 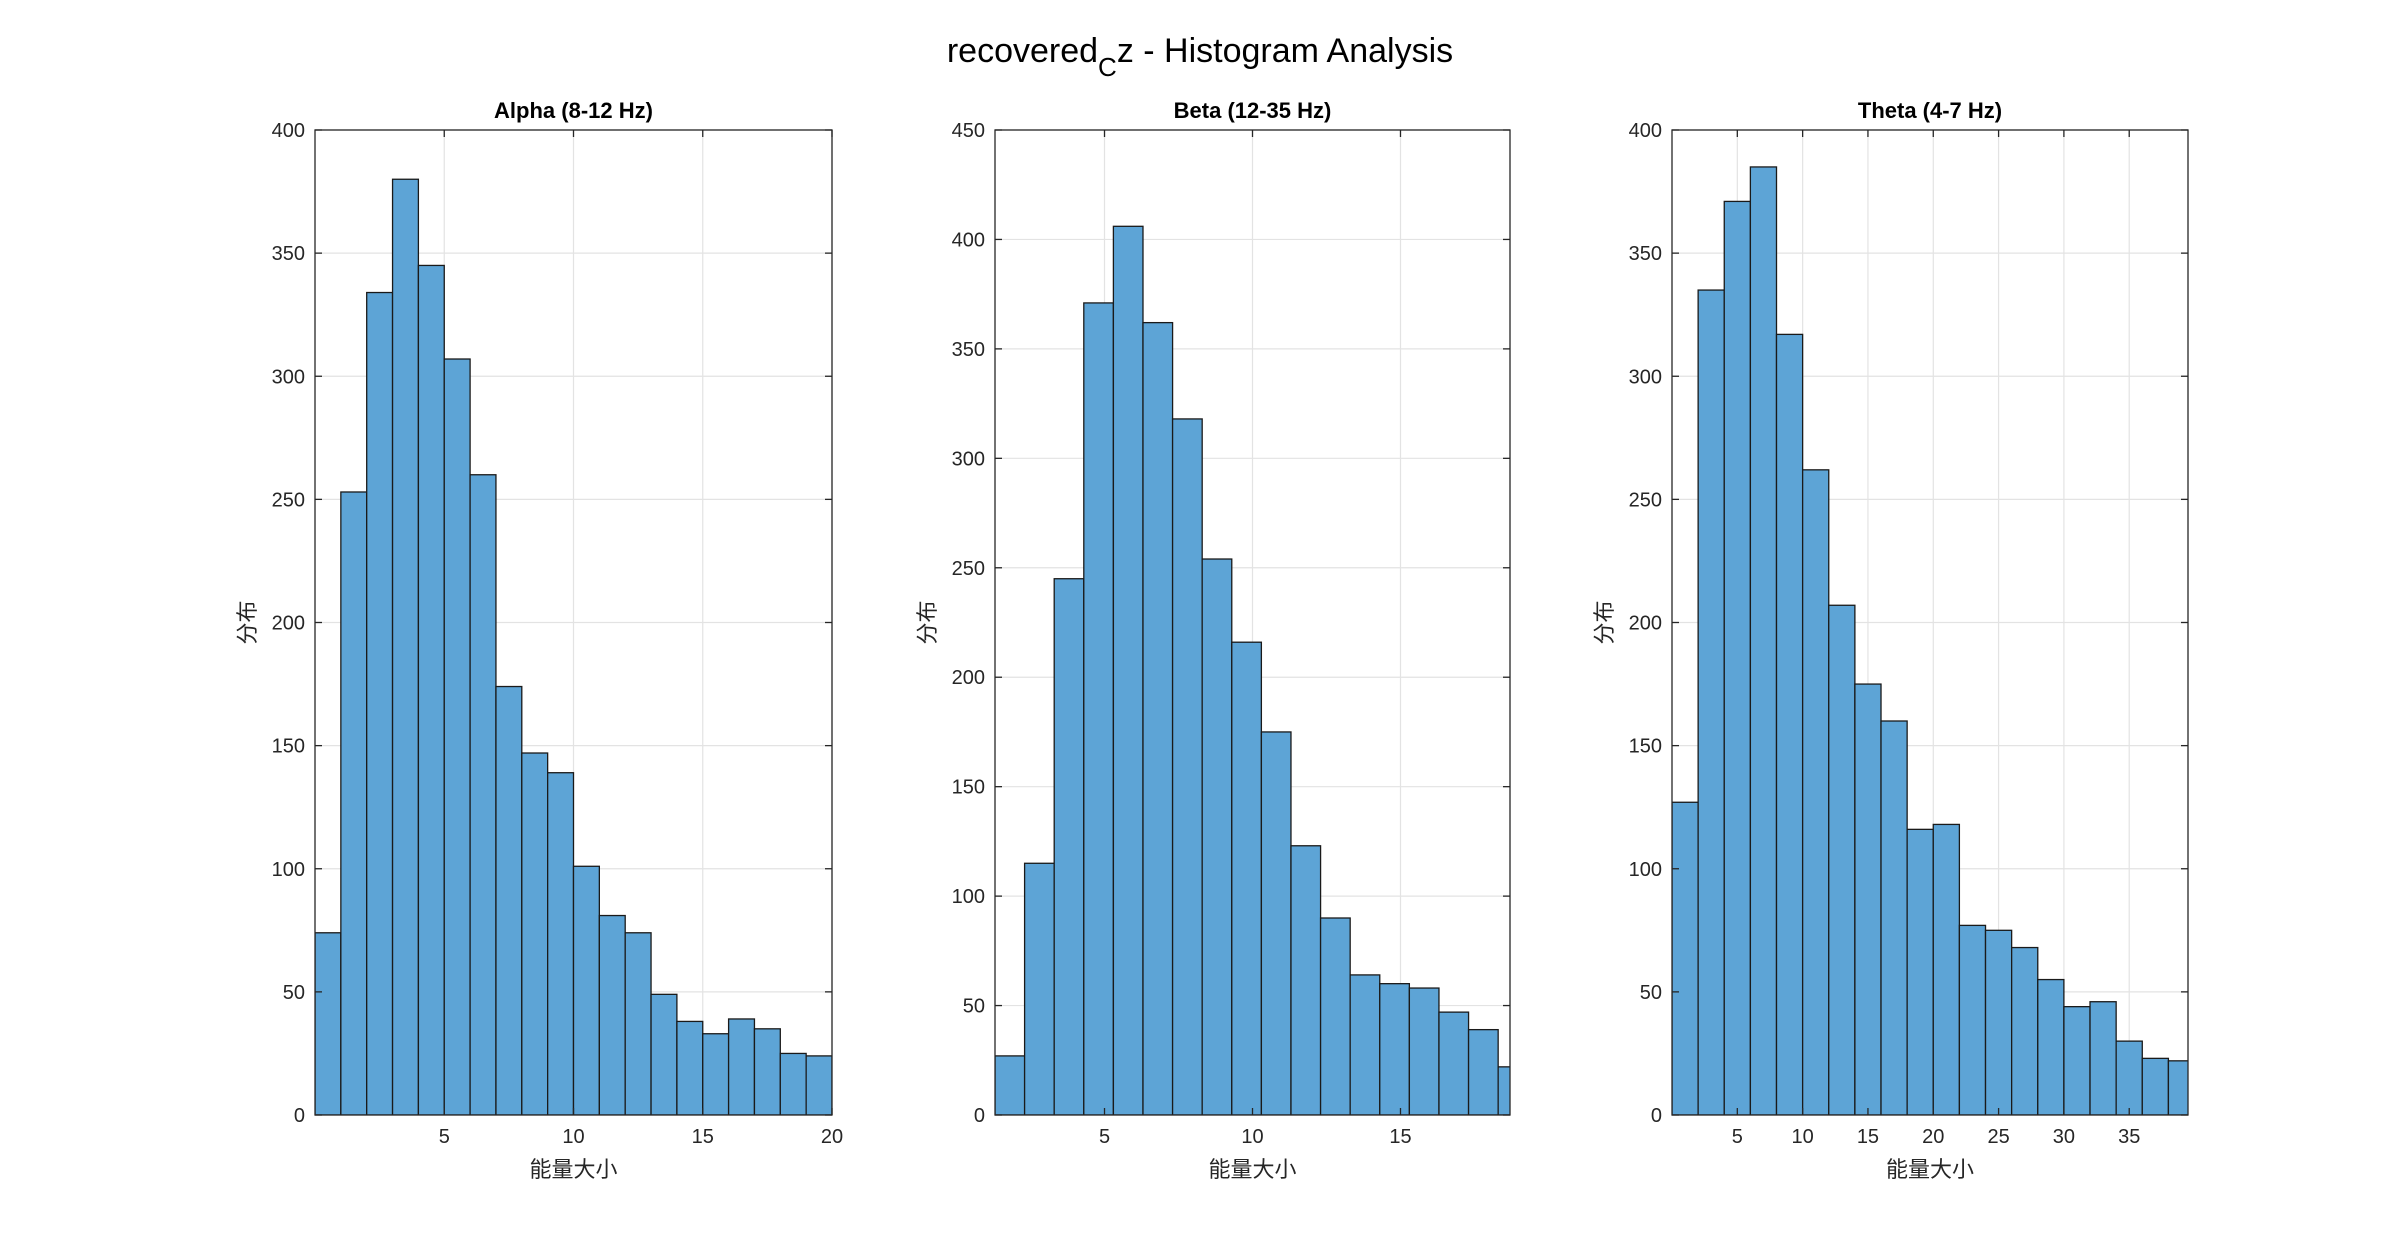 I want to click on figure-title-subscript: C, so click(x=1107, y=67).